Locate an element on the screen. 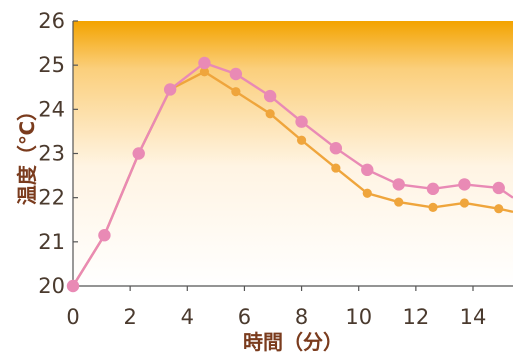 This screenshot has width=513, height=359. y-axis-title: 温度（℃） is located at coordinates (27, 153).